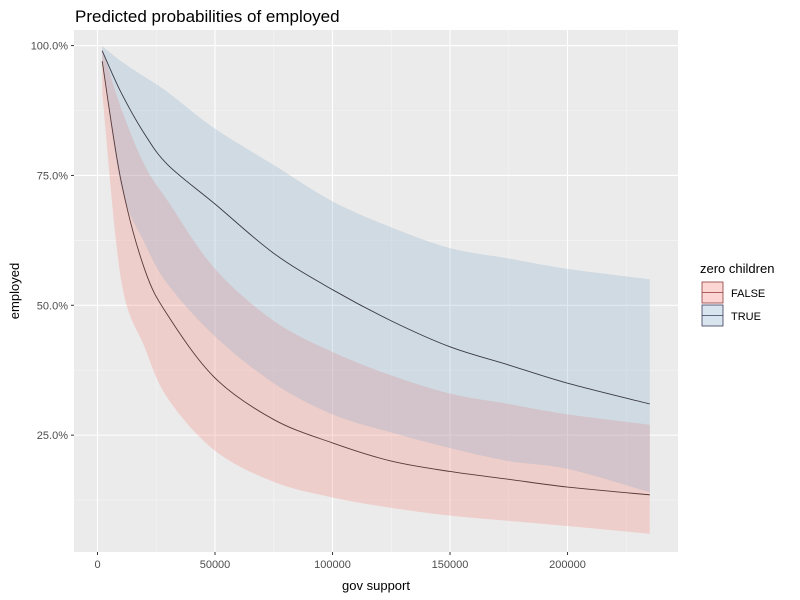  What do you see at coordinates (450, 565) in the screenshot?
I see `x-tick-label: 150000` at bounding box center [450, 565].